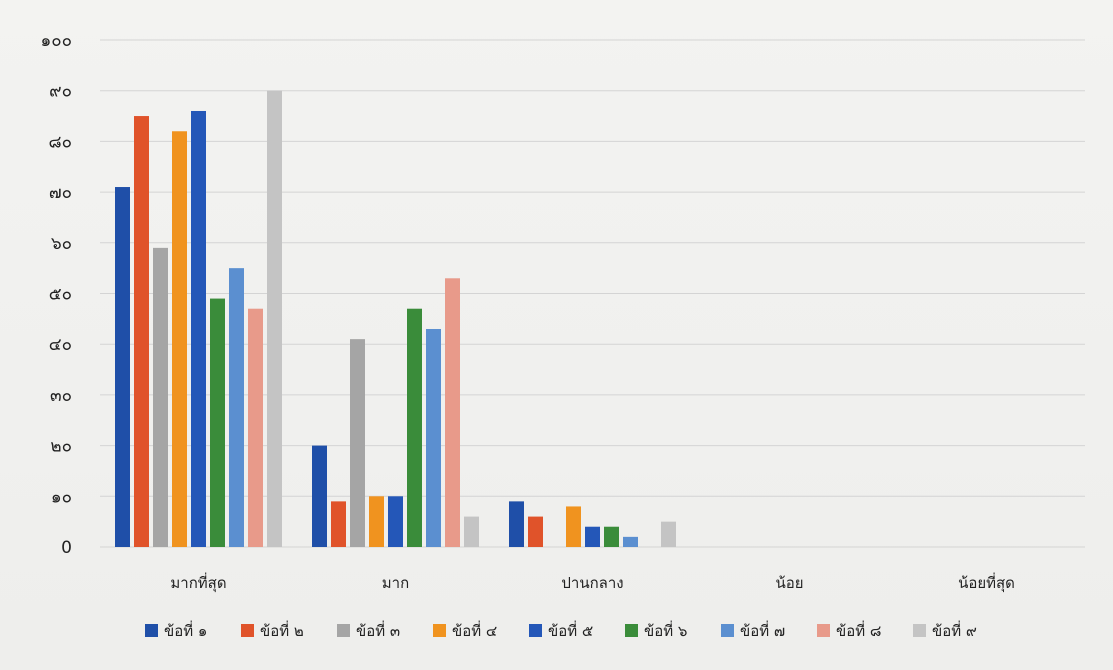  I want to click on x-category-label: มาก, so click(395, 583).